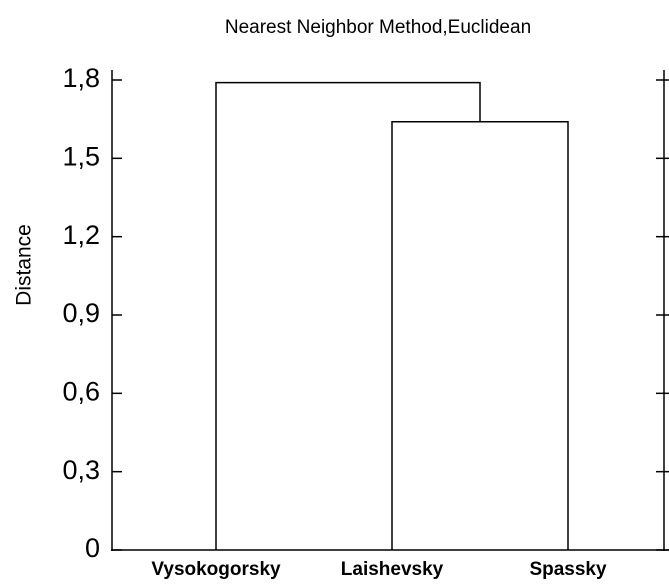 This screenshot has width=669, height=586. I want to click on x-tick-label: Laishevsky, so click(392, 569).